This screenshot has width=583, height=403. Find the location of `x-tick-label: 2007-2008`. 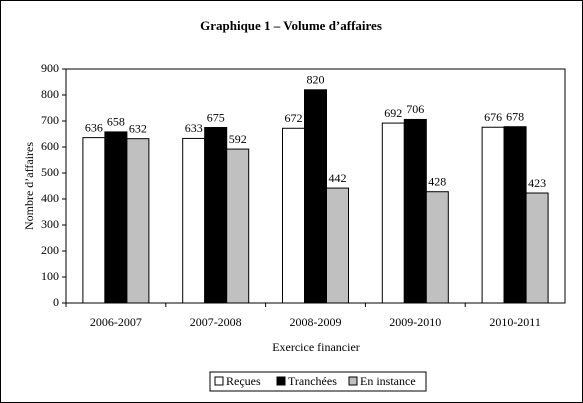

x-tick-label: 2007-2008 is located at coordinates (216, 322).